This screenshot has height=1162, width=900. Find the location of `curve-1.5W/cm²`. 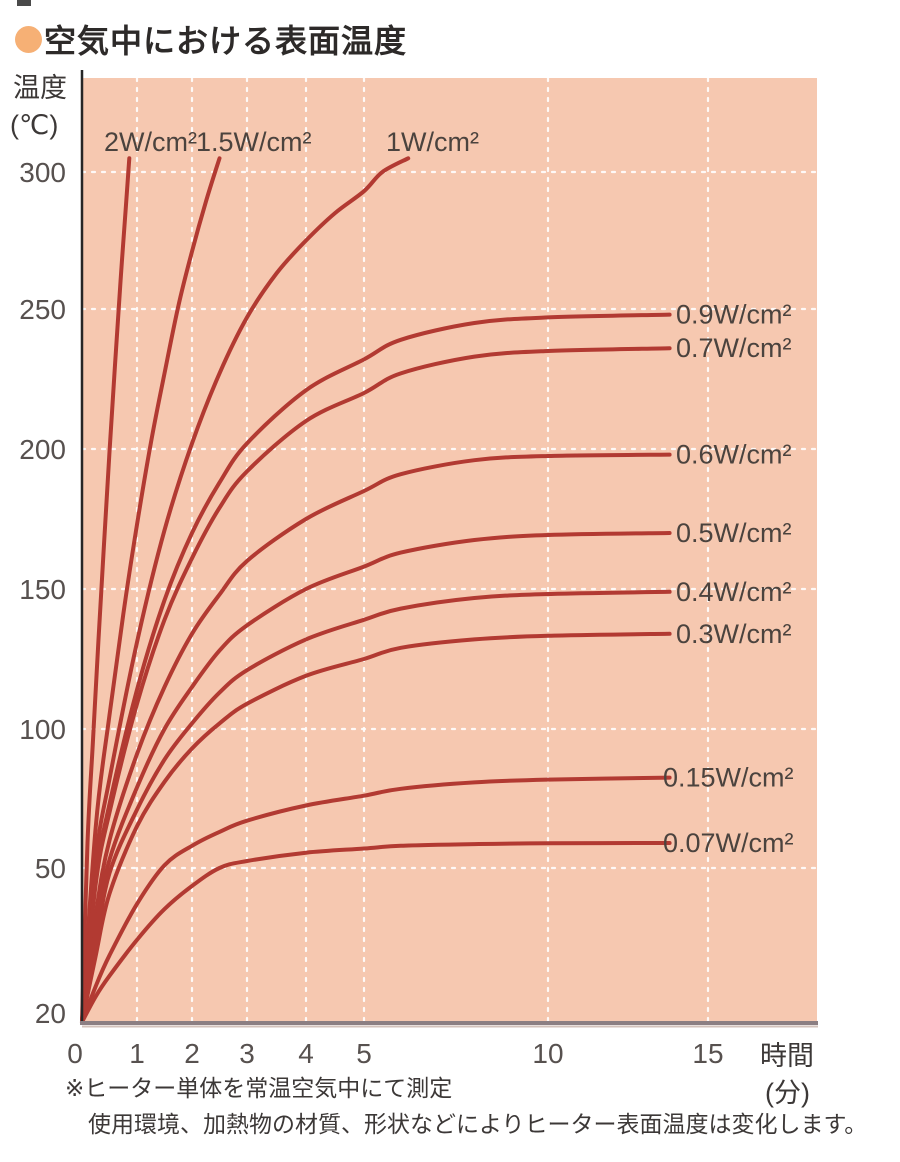

curve-1.5W/cm² is located at coordinates (151, 590).